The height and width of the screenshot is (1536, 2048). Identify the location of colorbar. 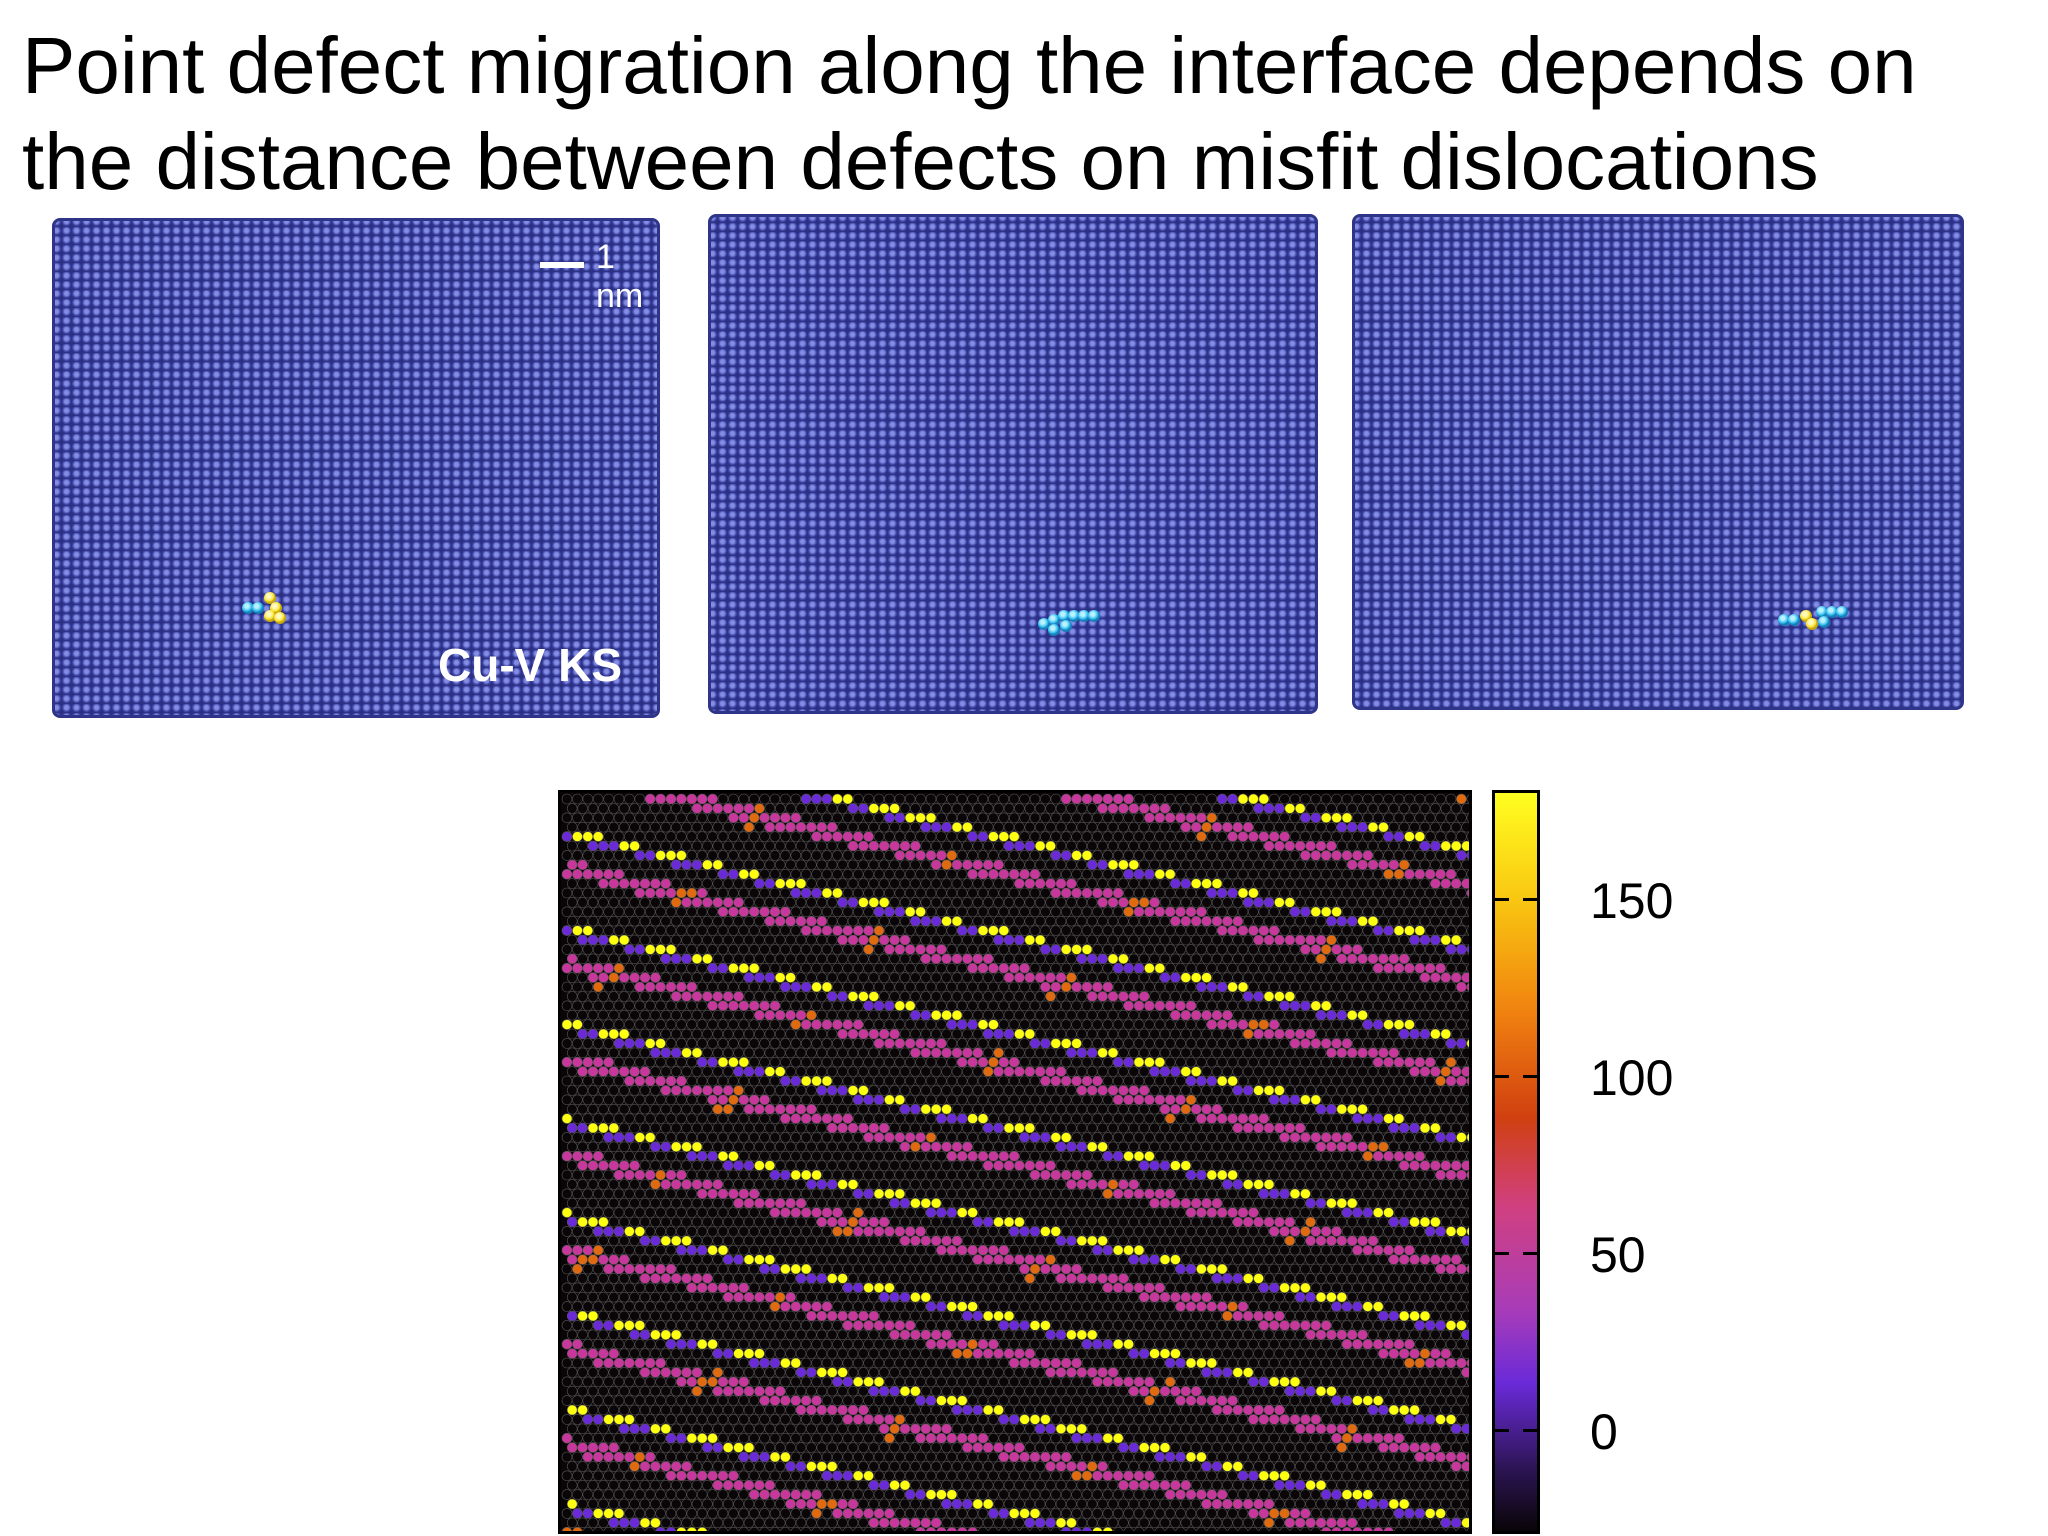
(1516, 1162).